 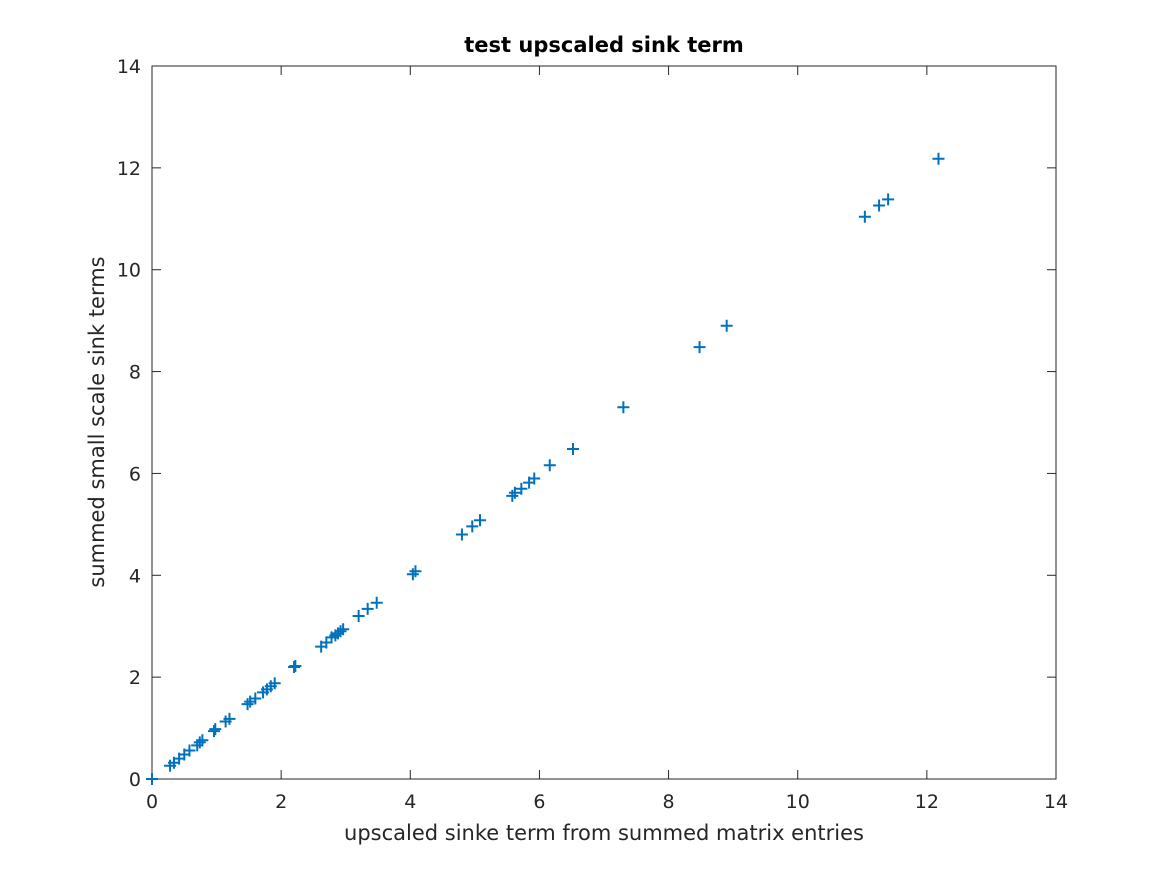 I want to click on x-tick-label: 14, so click(x=1056, y=802).